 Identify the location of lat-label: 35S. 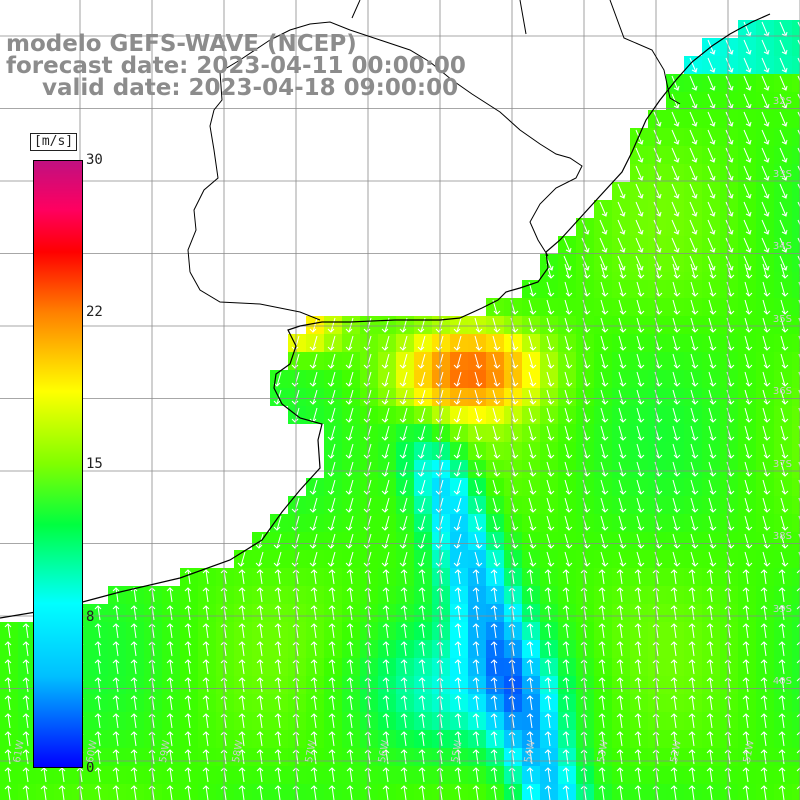
(782, 319).